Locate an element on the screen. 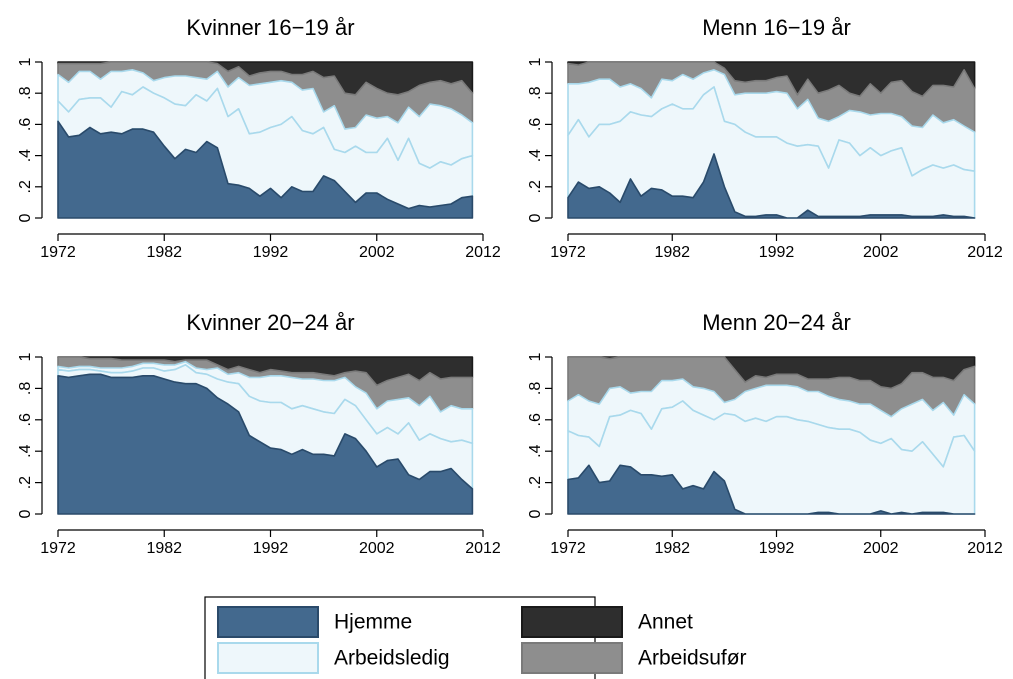 The width and height of the screenshot is (1013, 679). chart-title: Menn 20−24 år is located at coordinates (776, 322).